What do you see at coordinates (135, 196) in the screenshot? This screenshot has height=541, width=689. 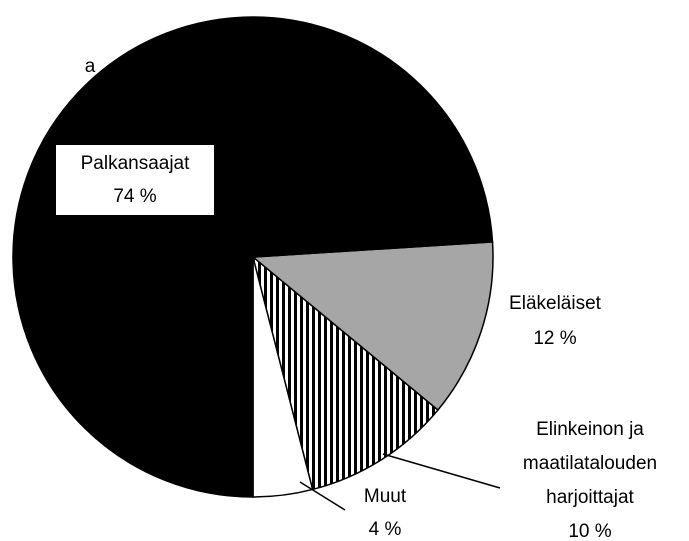 I see `value-label: 74 %` at bounding box center [135, 196].